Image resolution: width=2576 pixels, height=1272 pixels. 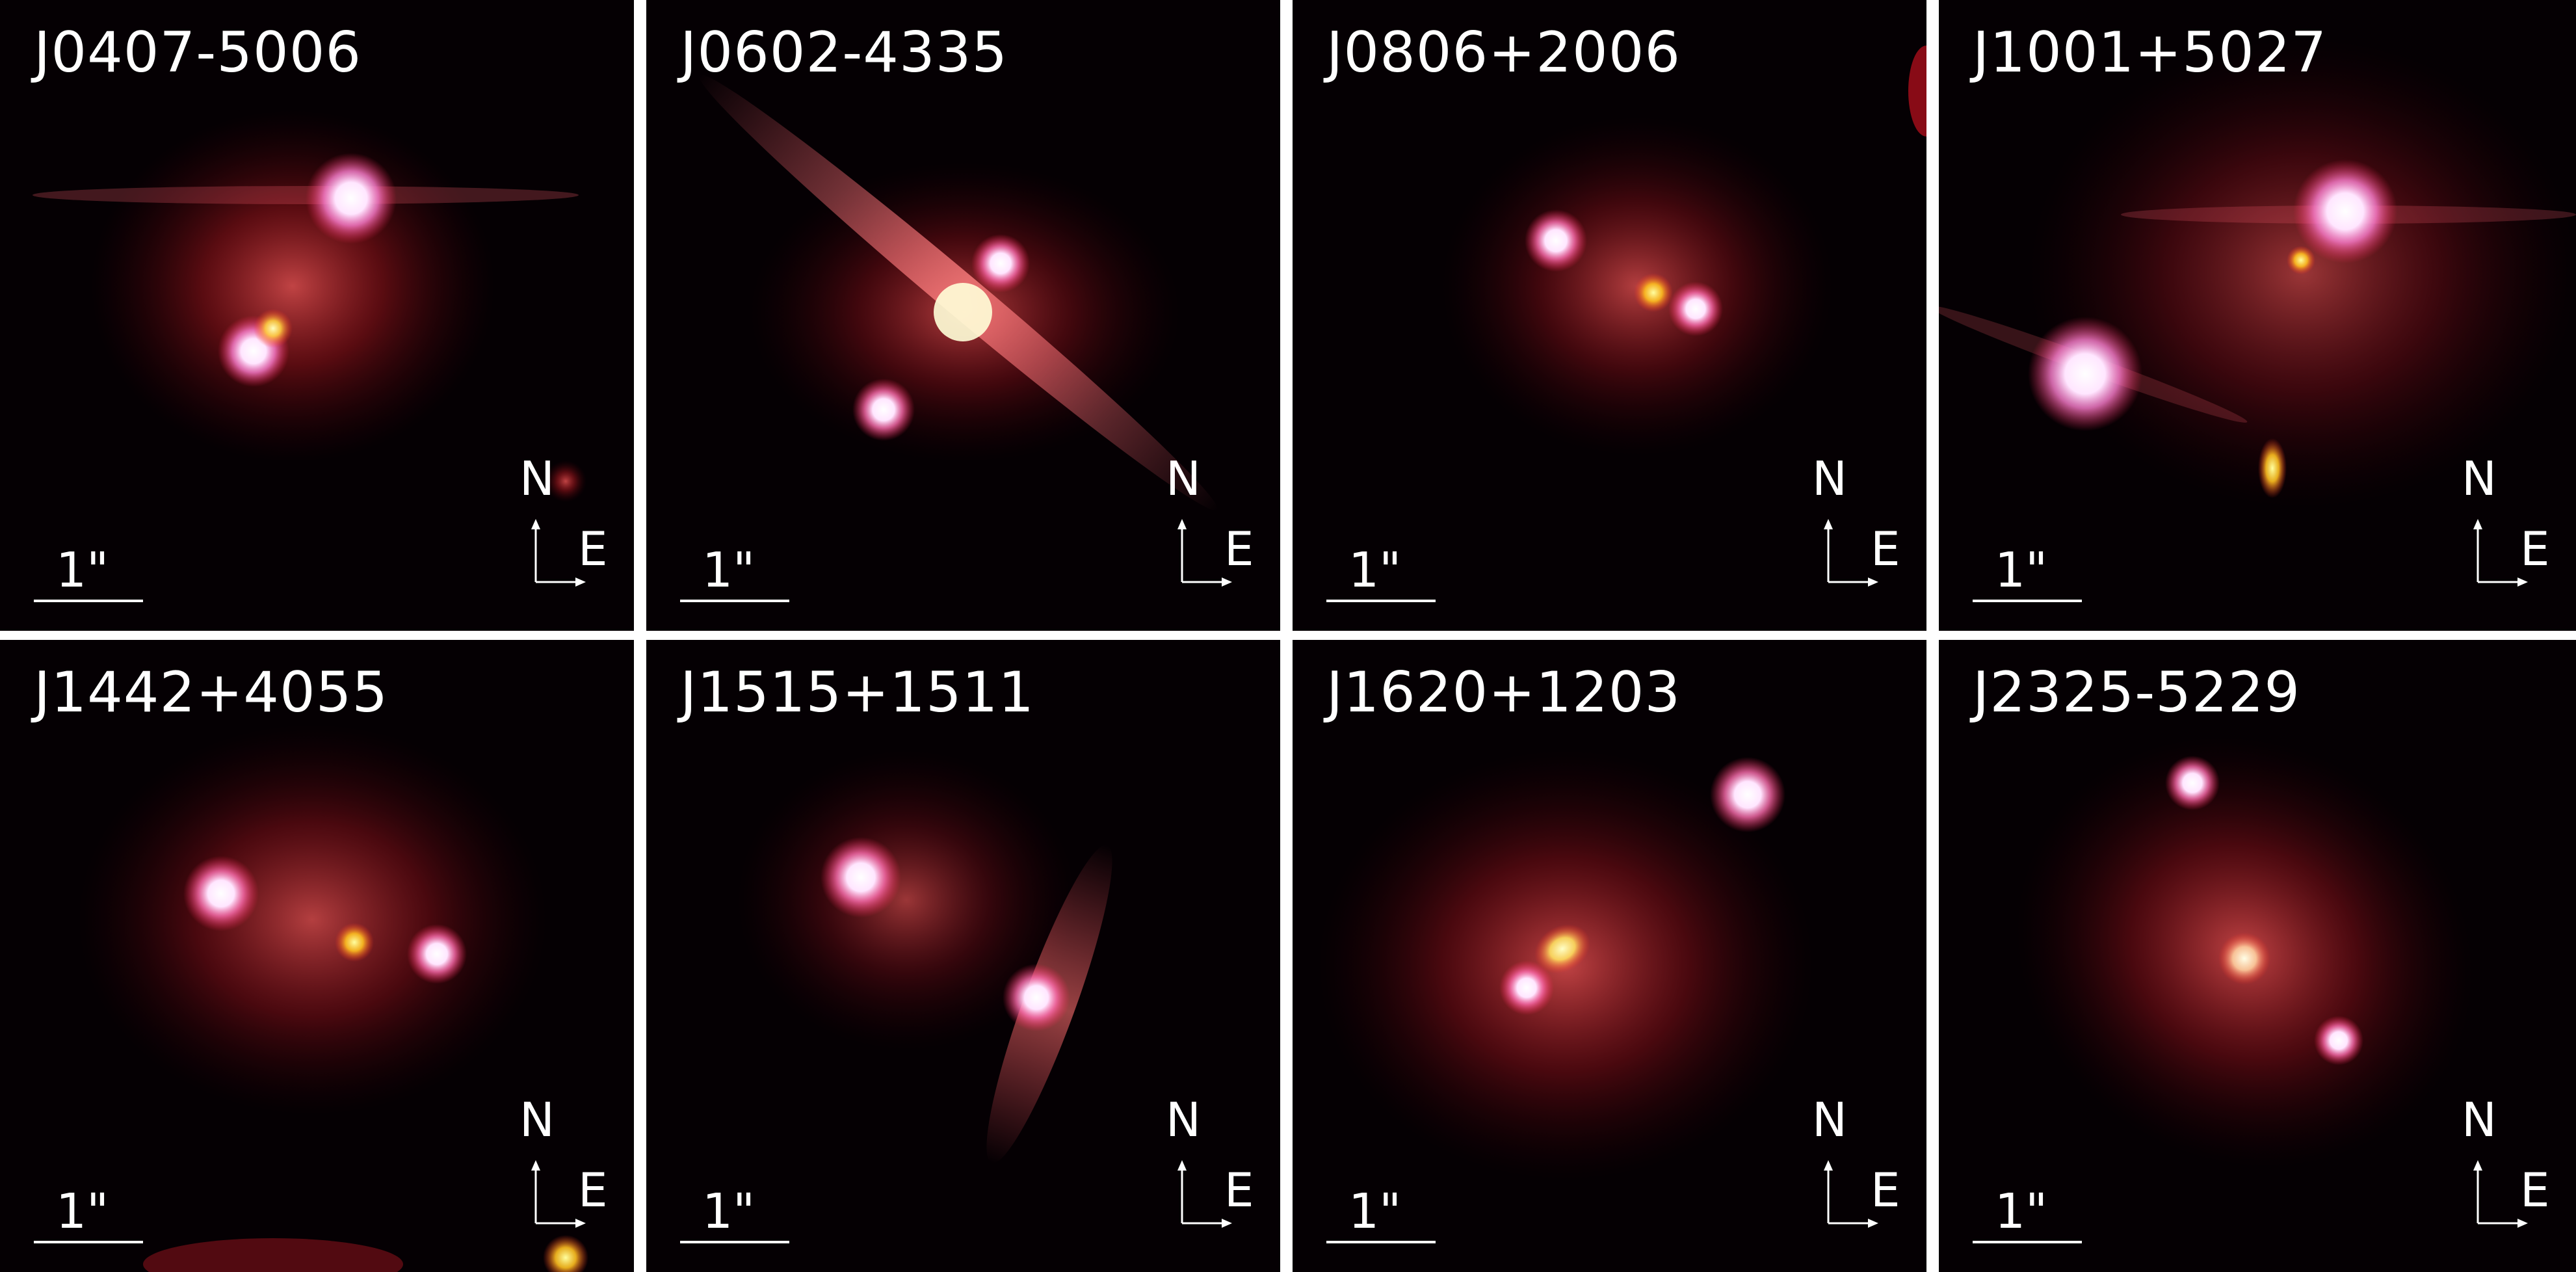 I want to click on panel-j0407-5006: J0407-5006 1" N E, so click(x=317, y=315).